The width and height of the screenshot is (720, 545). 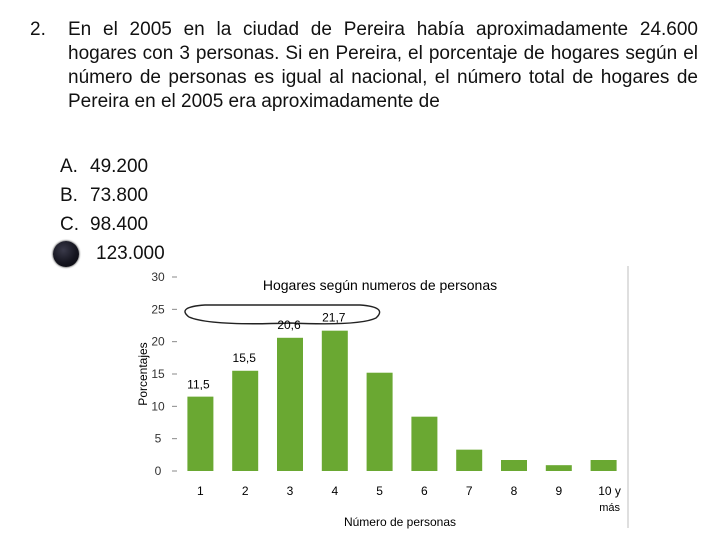 I want to click on y-tick-label: 25, so click(x=158, y=309).